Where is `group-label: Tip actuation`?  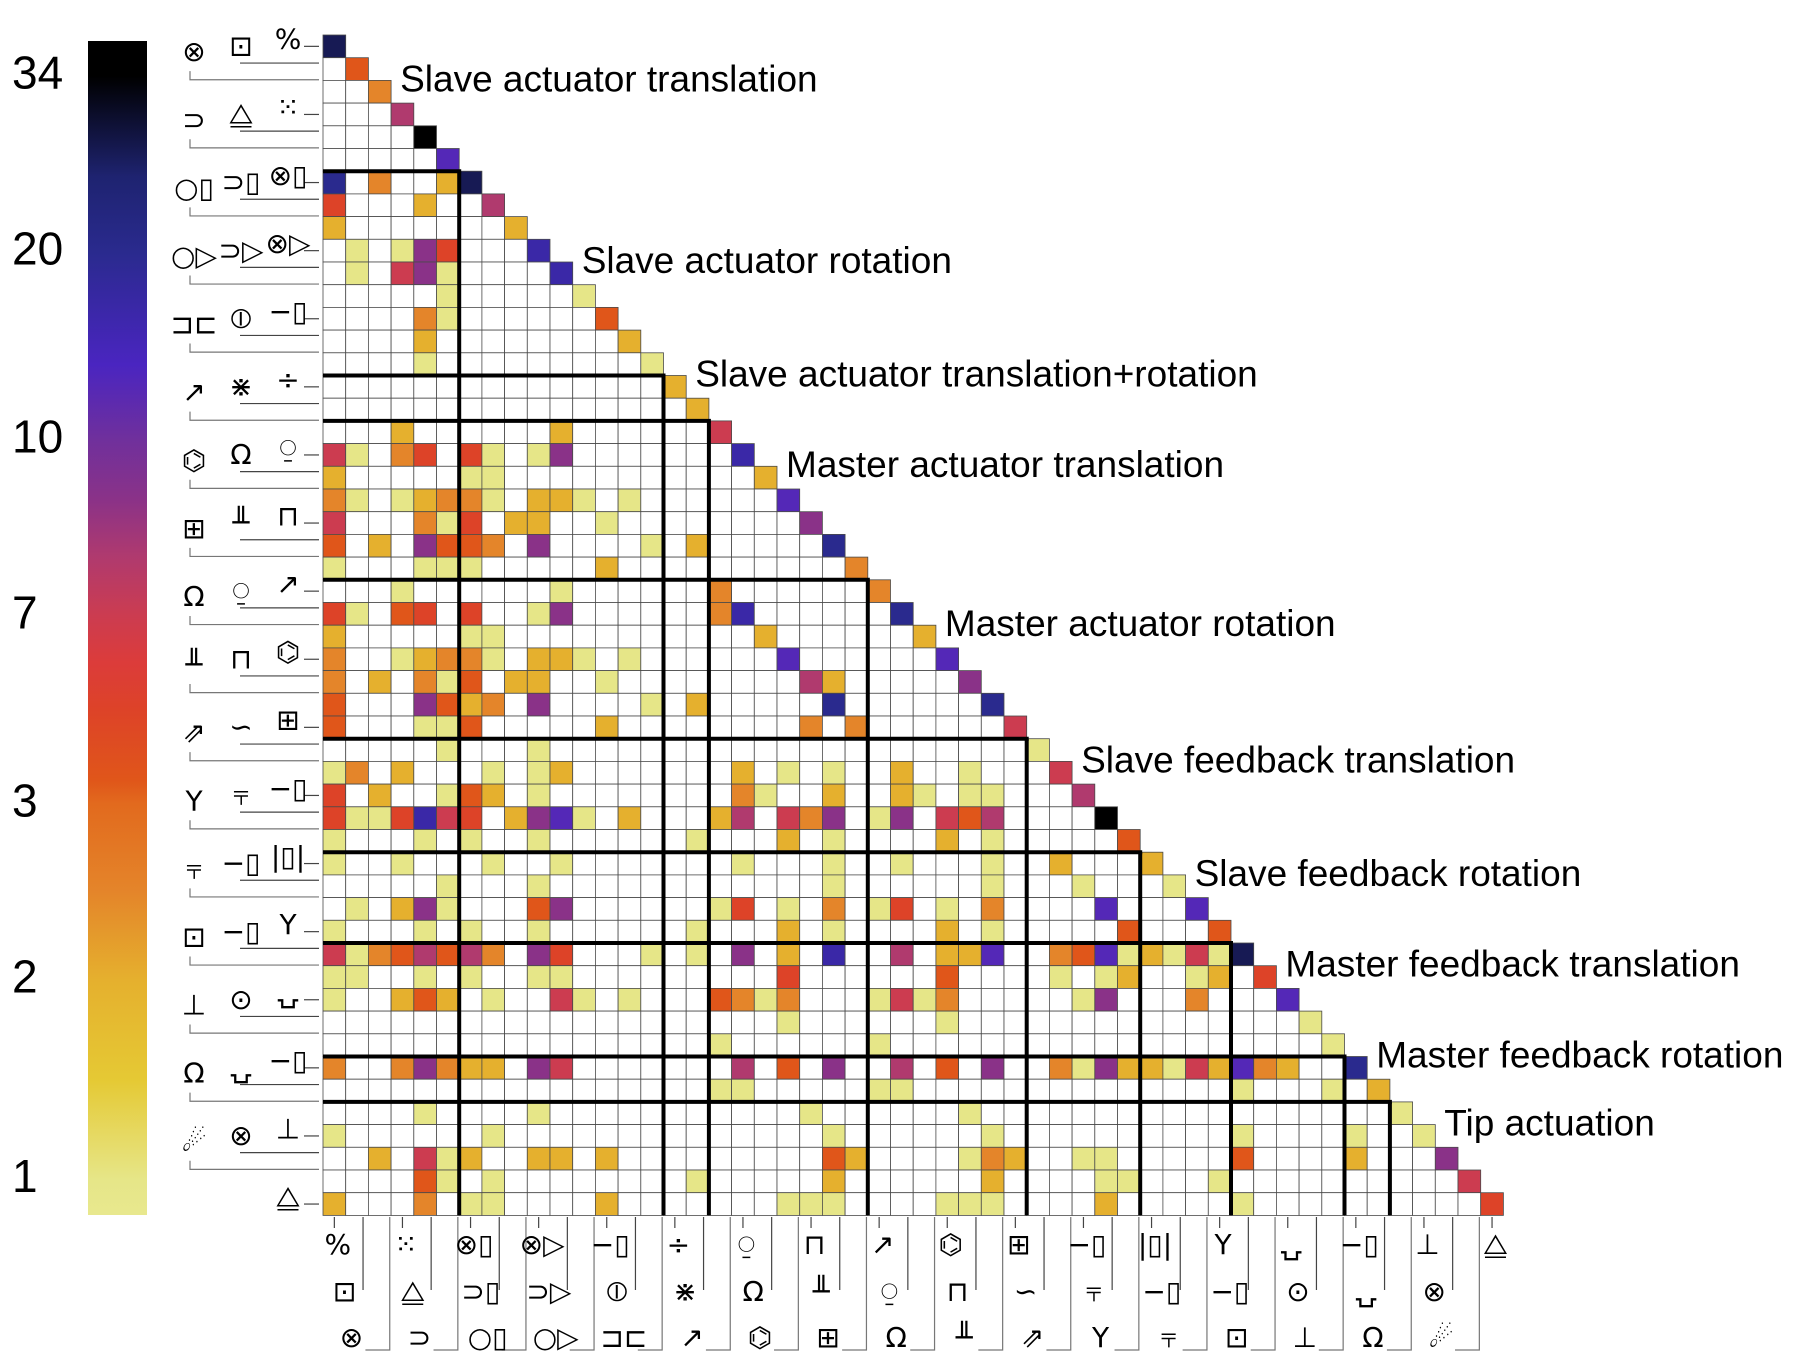
group-label: Tip actuation is located at coordinates (1549, 1123).